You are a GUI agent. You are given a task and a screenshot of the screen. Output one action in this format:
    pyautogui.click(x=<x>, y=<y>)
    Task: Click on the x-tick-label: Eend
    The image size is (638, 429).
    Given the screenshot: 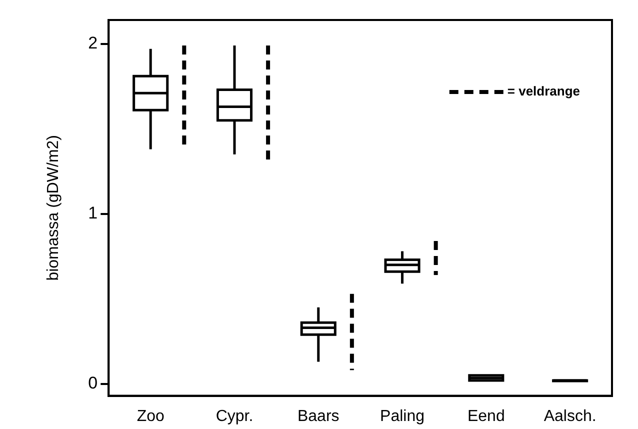 What is the action you would take?
    pyautogui.click(x=486, y=416)
    